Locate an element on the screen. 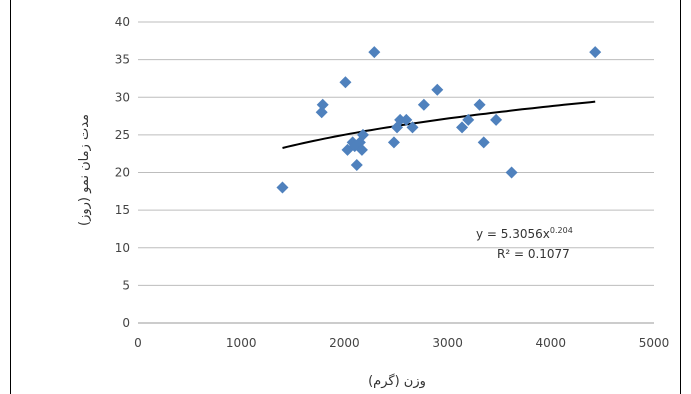 The image size is (691, 394). x-axis-title: وزن (گرم) is located at coordinates (397, 381).